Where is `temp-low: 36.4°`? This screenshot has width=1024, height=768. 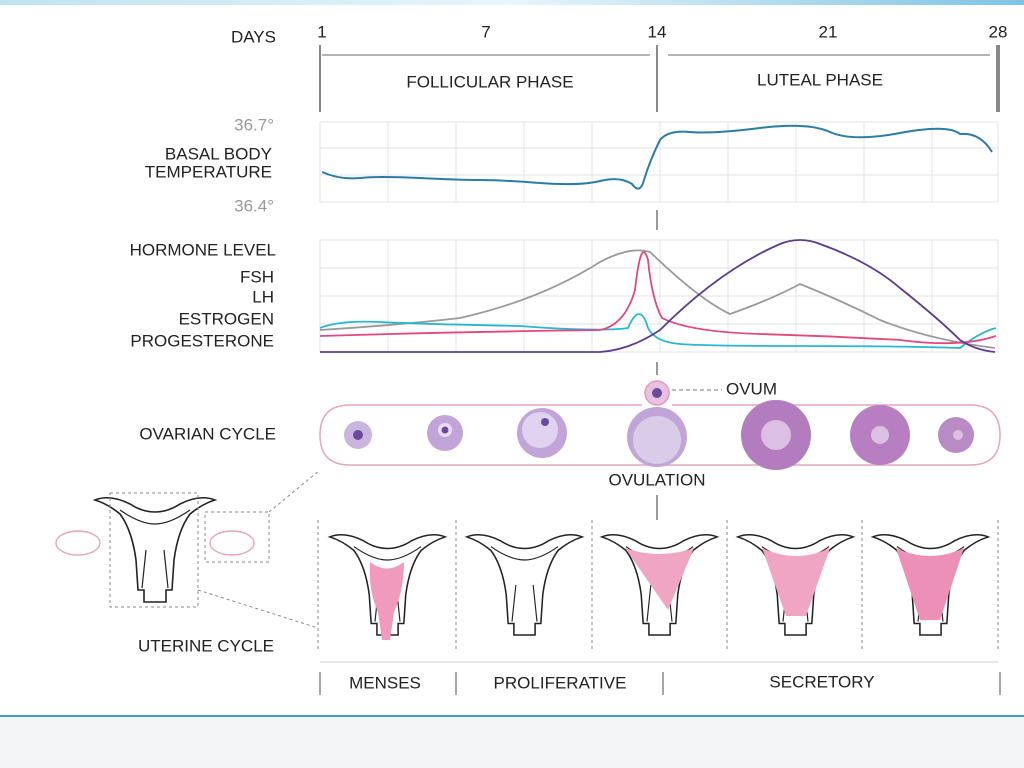 temp-low: 36.4° is located at coordinates (254, 205).